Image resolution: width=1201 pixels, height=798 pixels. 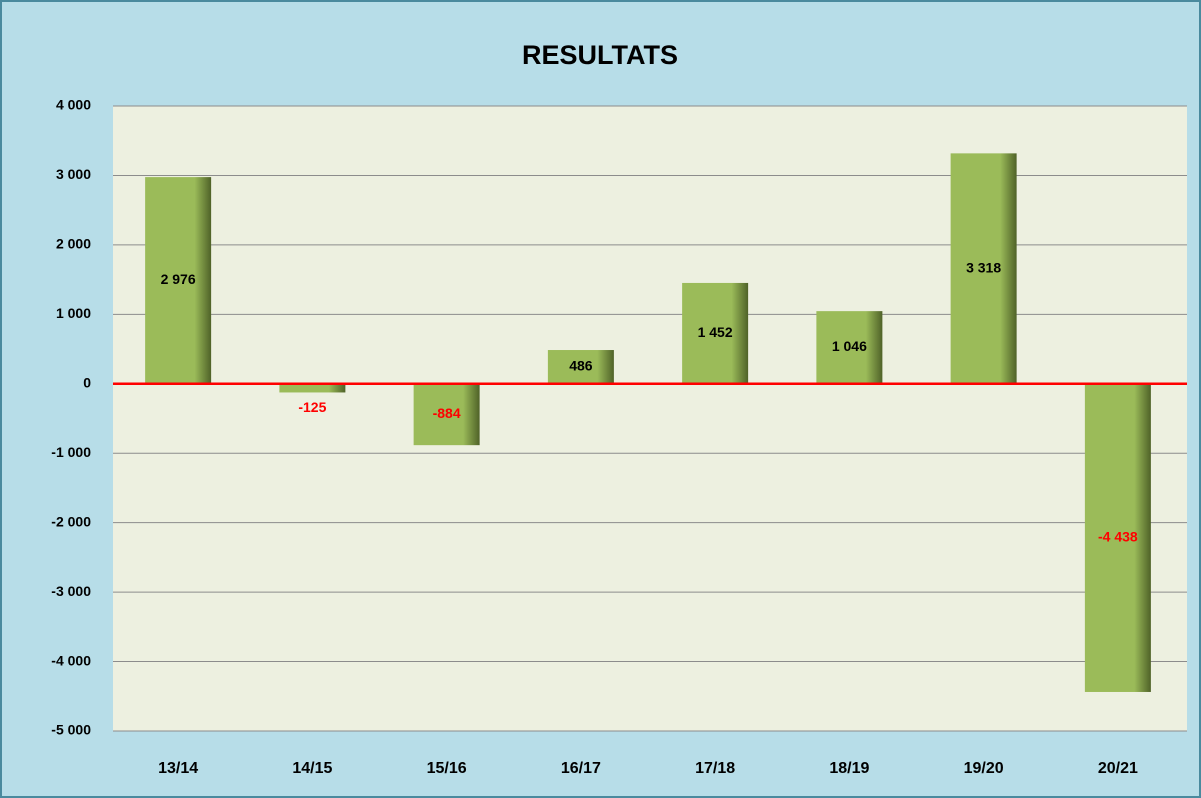 What do you see at coordinates (73, 244) in the screenshot?
I see `y-tick-label: 2 000` at bounding box center [73, 244].